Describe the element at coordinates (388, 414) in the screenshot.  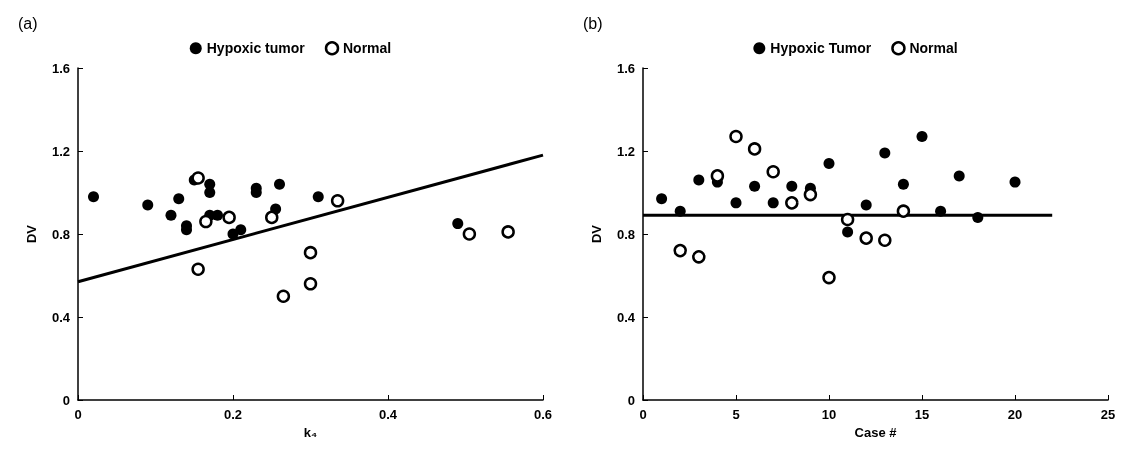
I see `x-tick-label: 0.4` at that location.